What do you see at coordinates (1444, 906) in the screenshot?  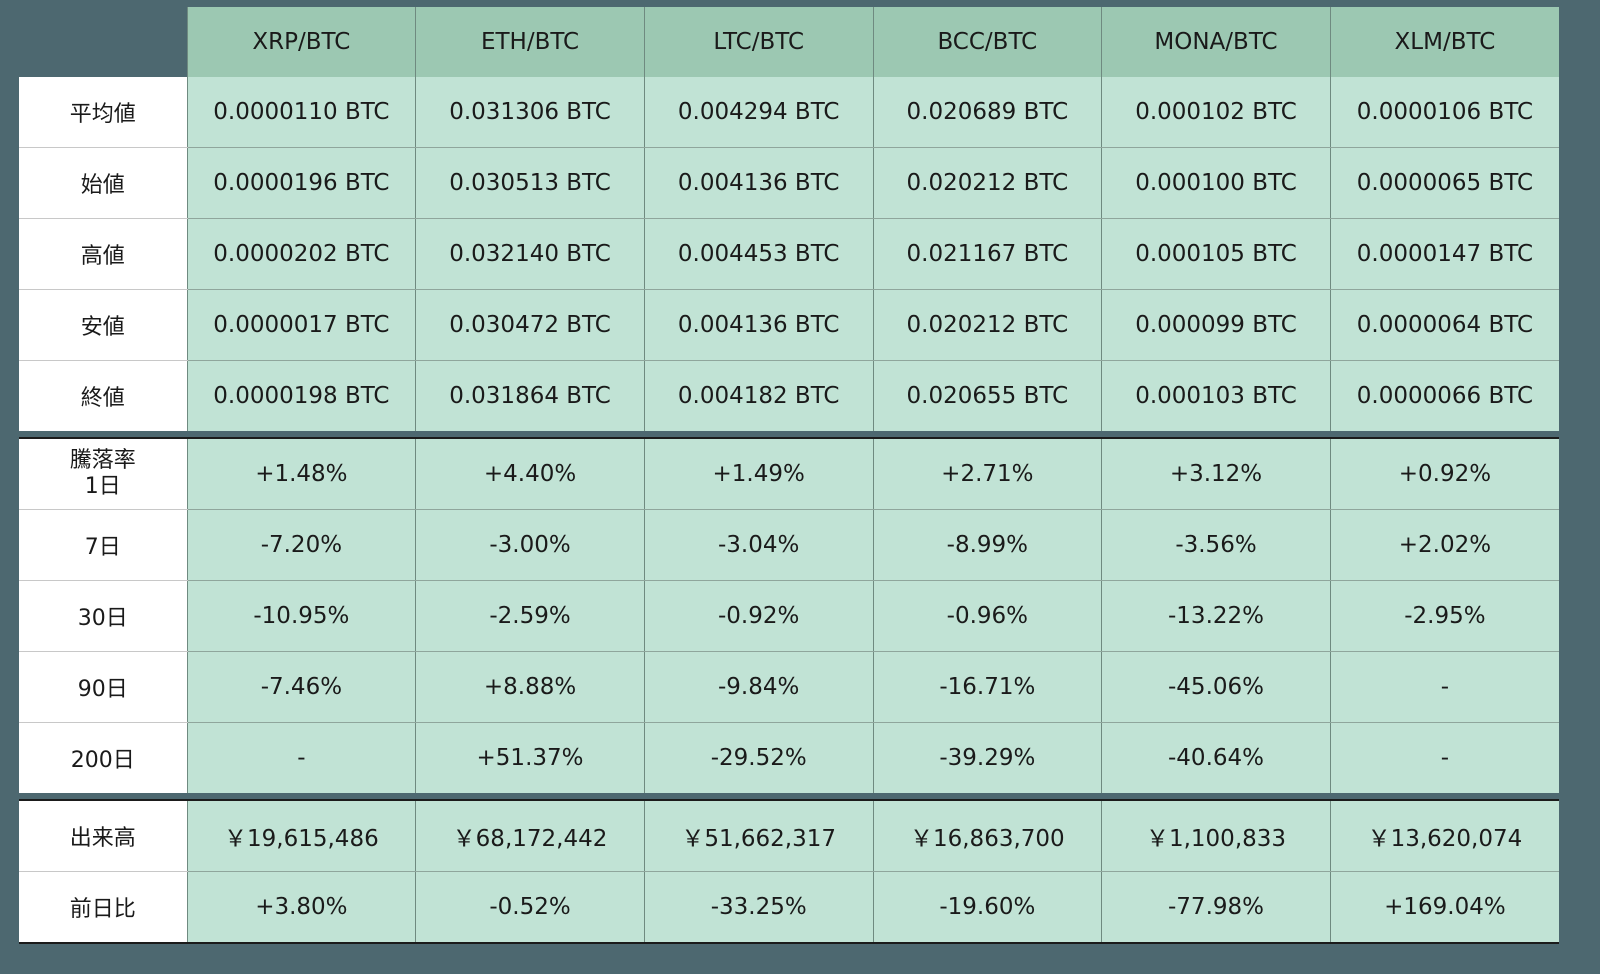 I see `table-cell: +169.04%` at bounding box center [1444, 906].